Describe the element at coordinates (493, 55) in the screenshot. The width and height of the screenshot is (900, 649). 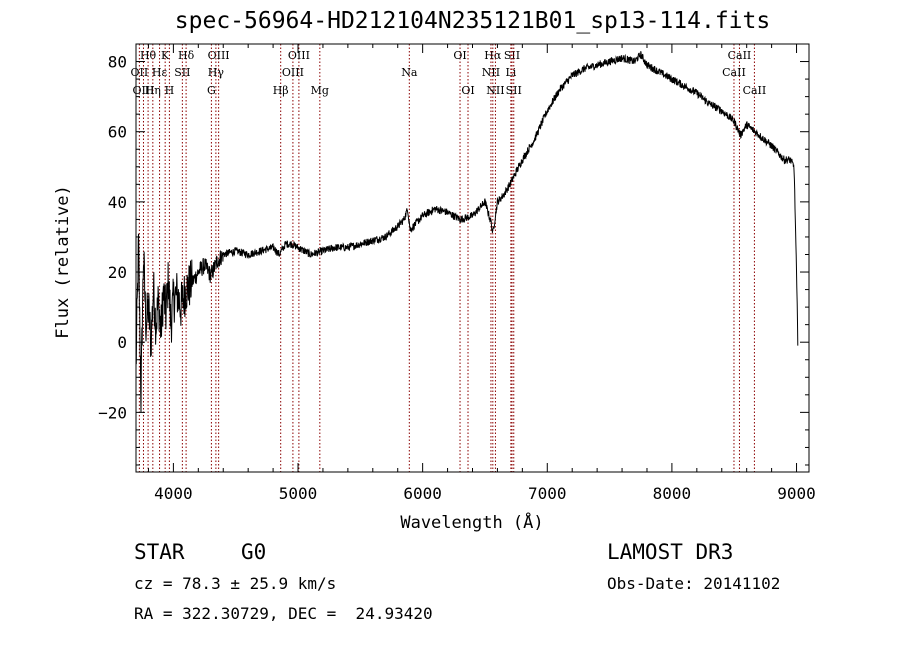
I see `line-marker-label-19: Hα` at that location.